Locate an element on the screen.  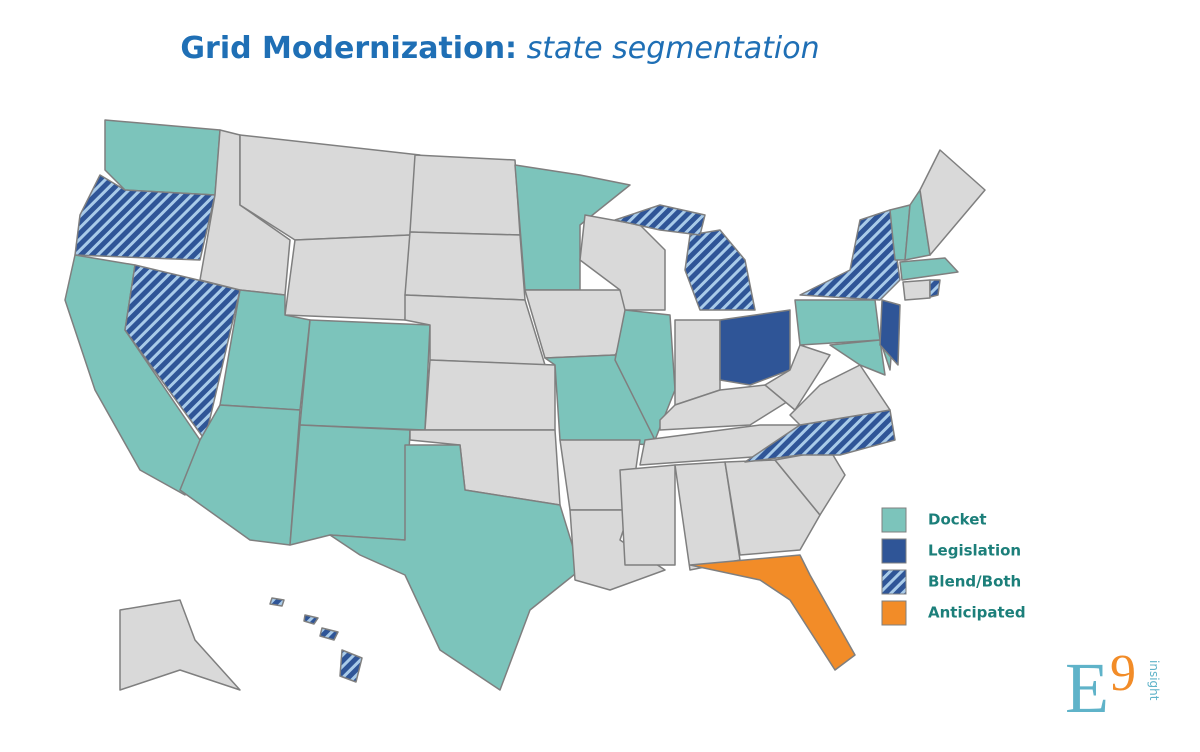
title-main: Grid Modernization: is located at coordinates (348, 48).